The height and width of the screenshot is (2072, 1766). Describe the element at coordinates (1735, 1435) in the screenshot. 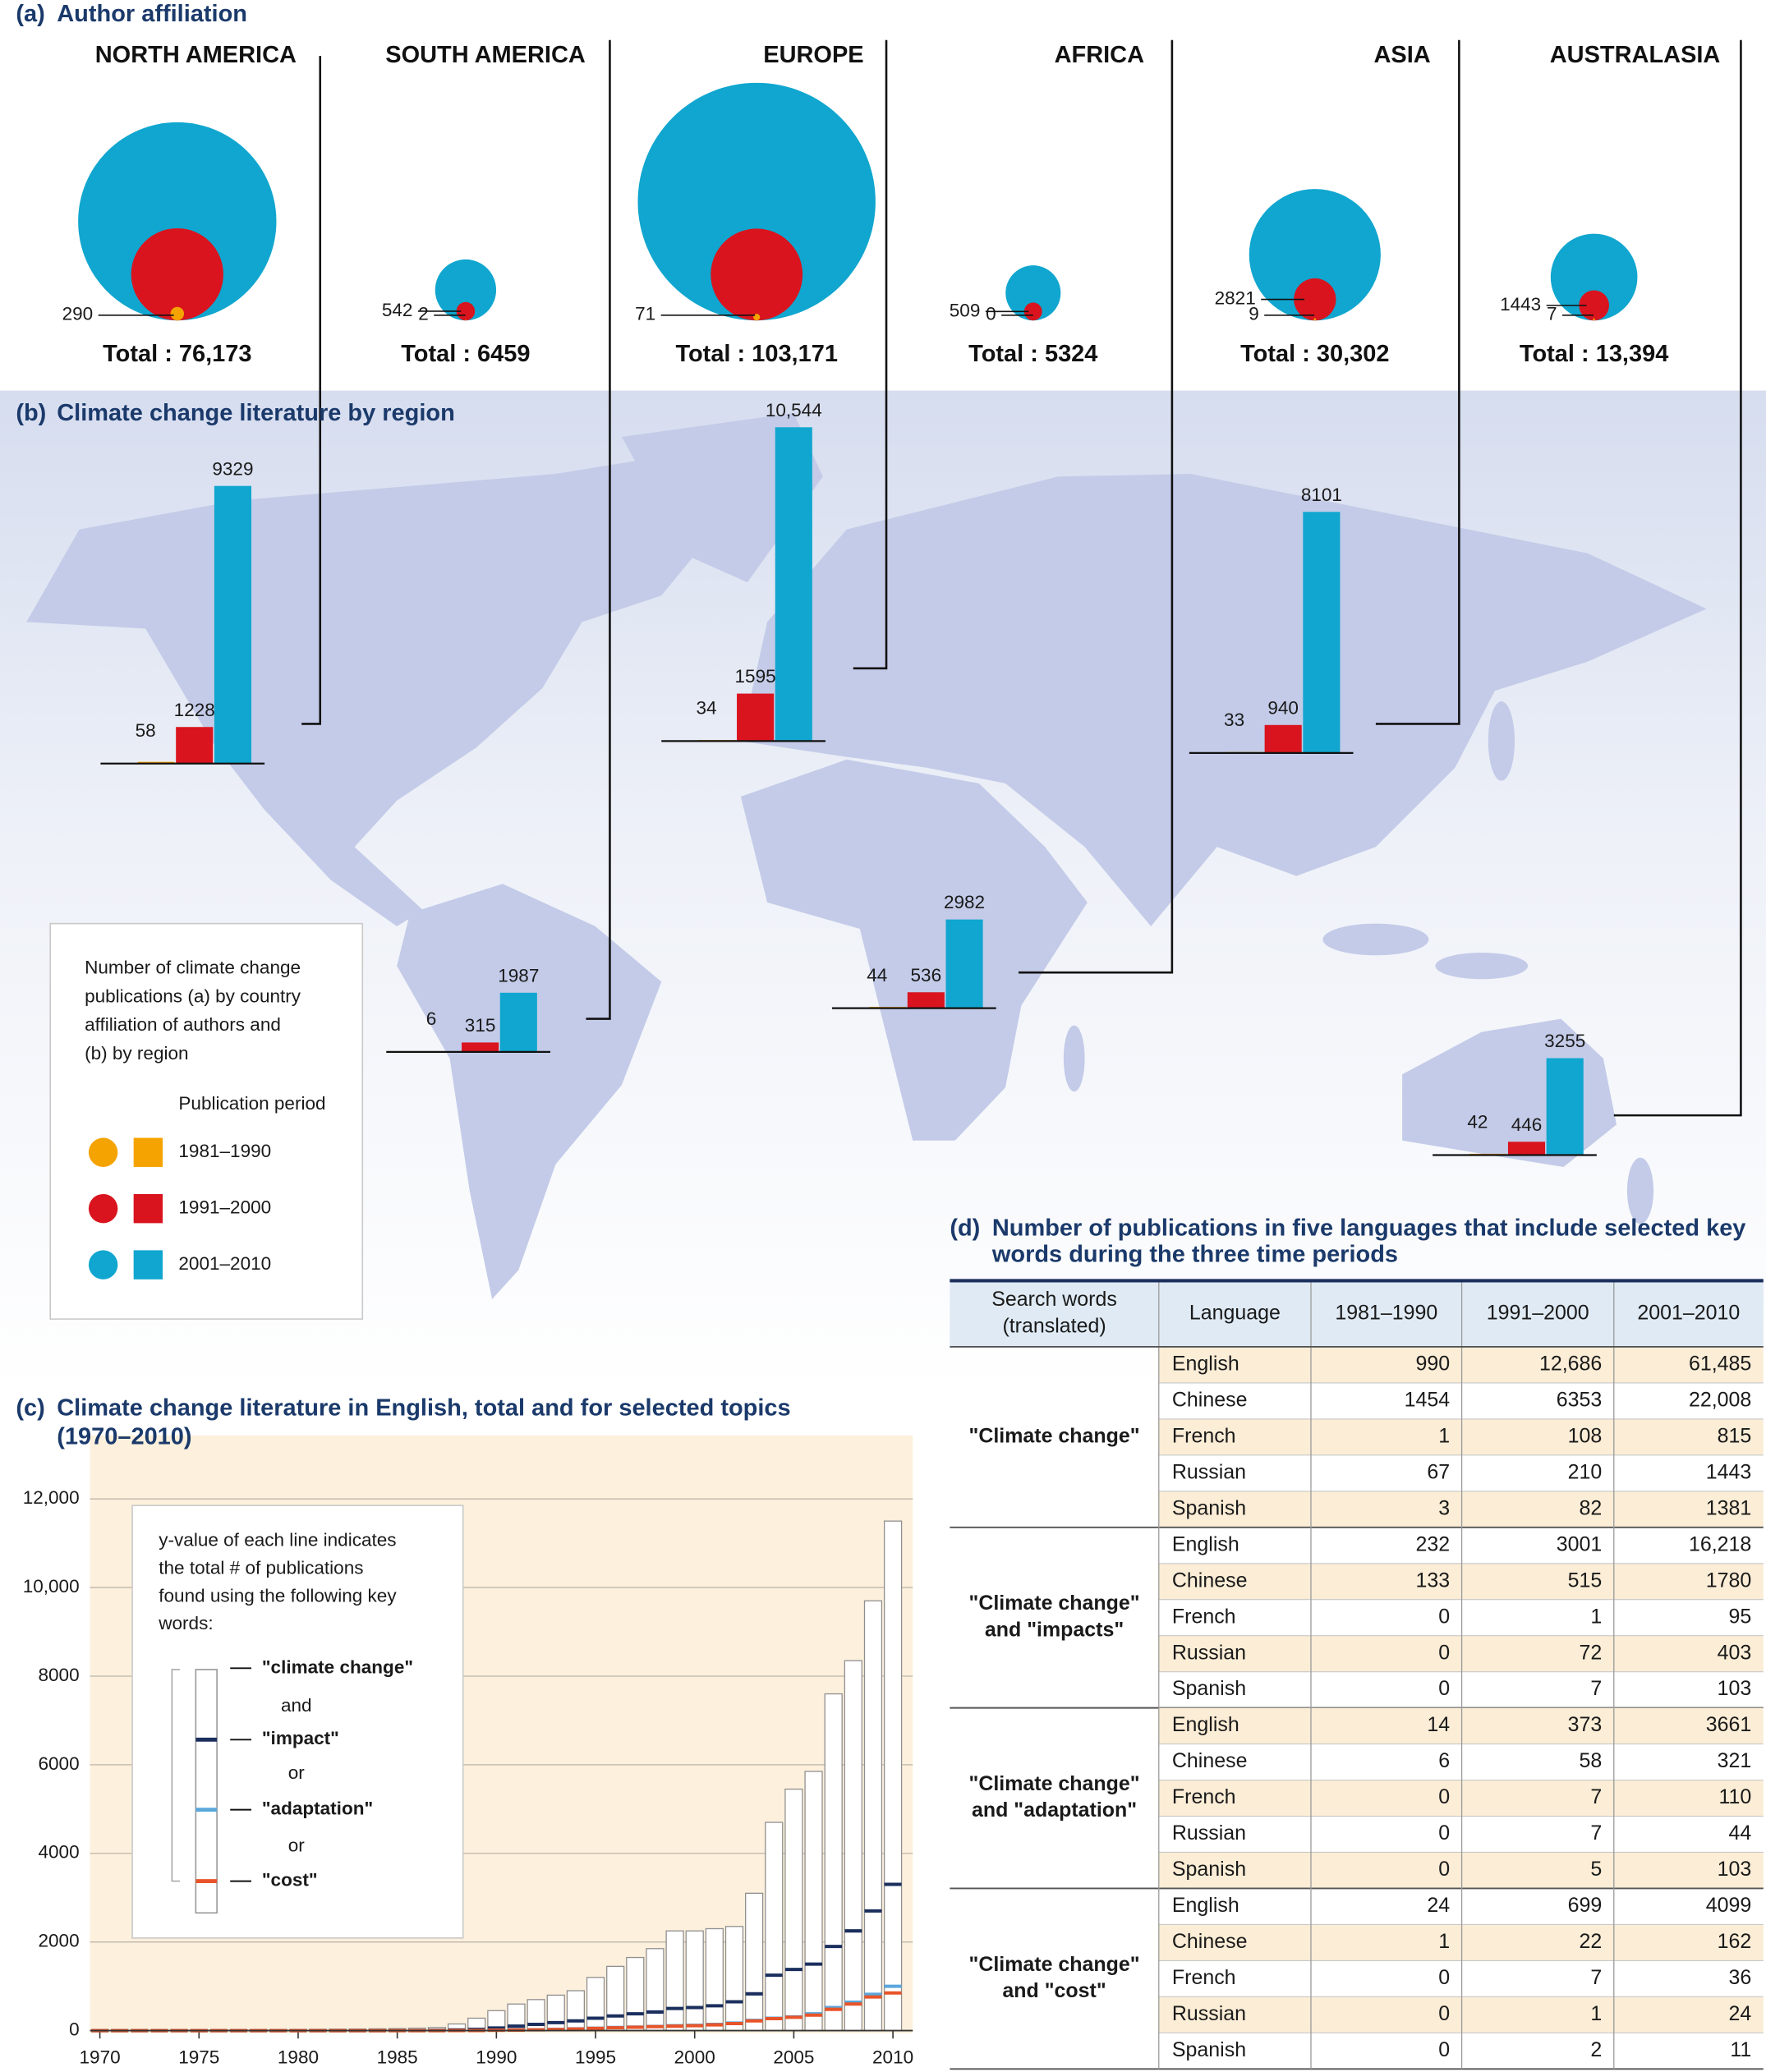

I see `number-cell: 815` at that location.